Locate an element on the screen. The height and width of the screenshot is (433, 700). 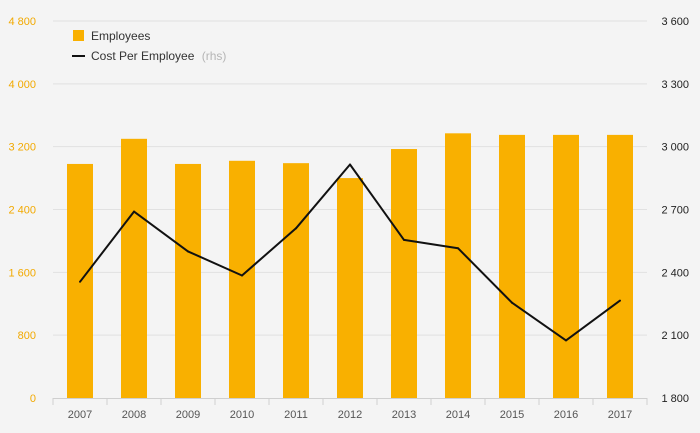
left-axis-ticks: 0 800 1 600 2 400 3 200 4 000 4 800 is located at coordinates (22, 210).